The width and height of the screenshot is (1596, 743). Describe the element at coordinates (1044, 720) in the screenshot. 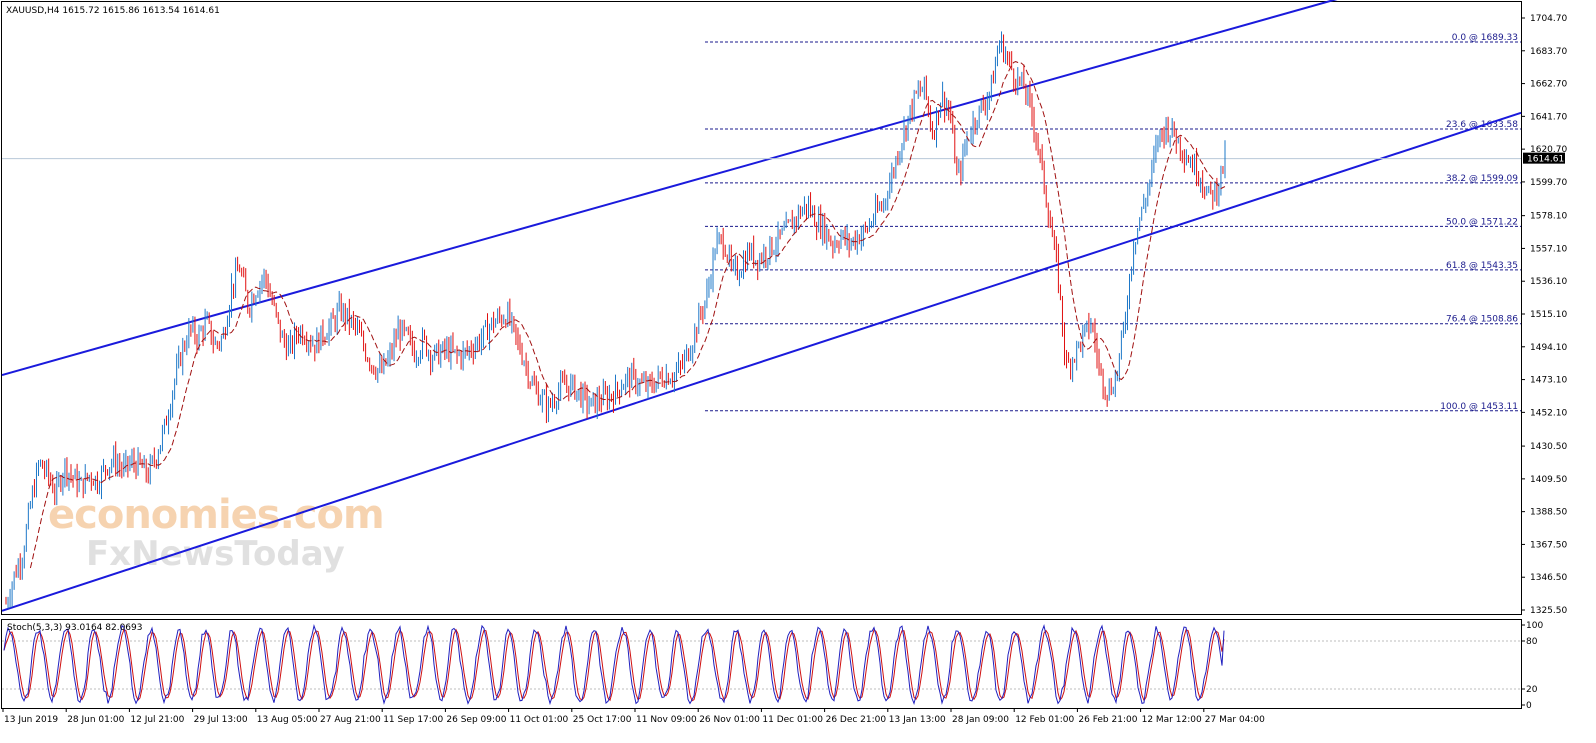

I see `time-tick-label: 12 Feb 01:00` at that location.